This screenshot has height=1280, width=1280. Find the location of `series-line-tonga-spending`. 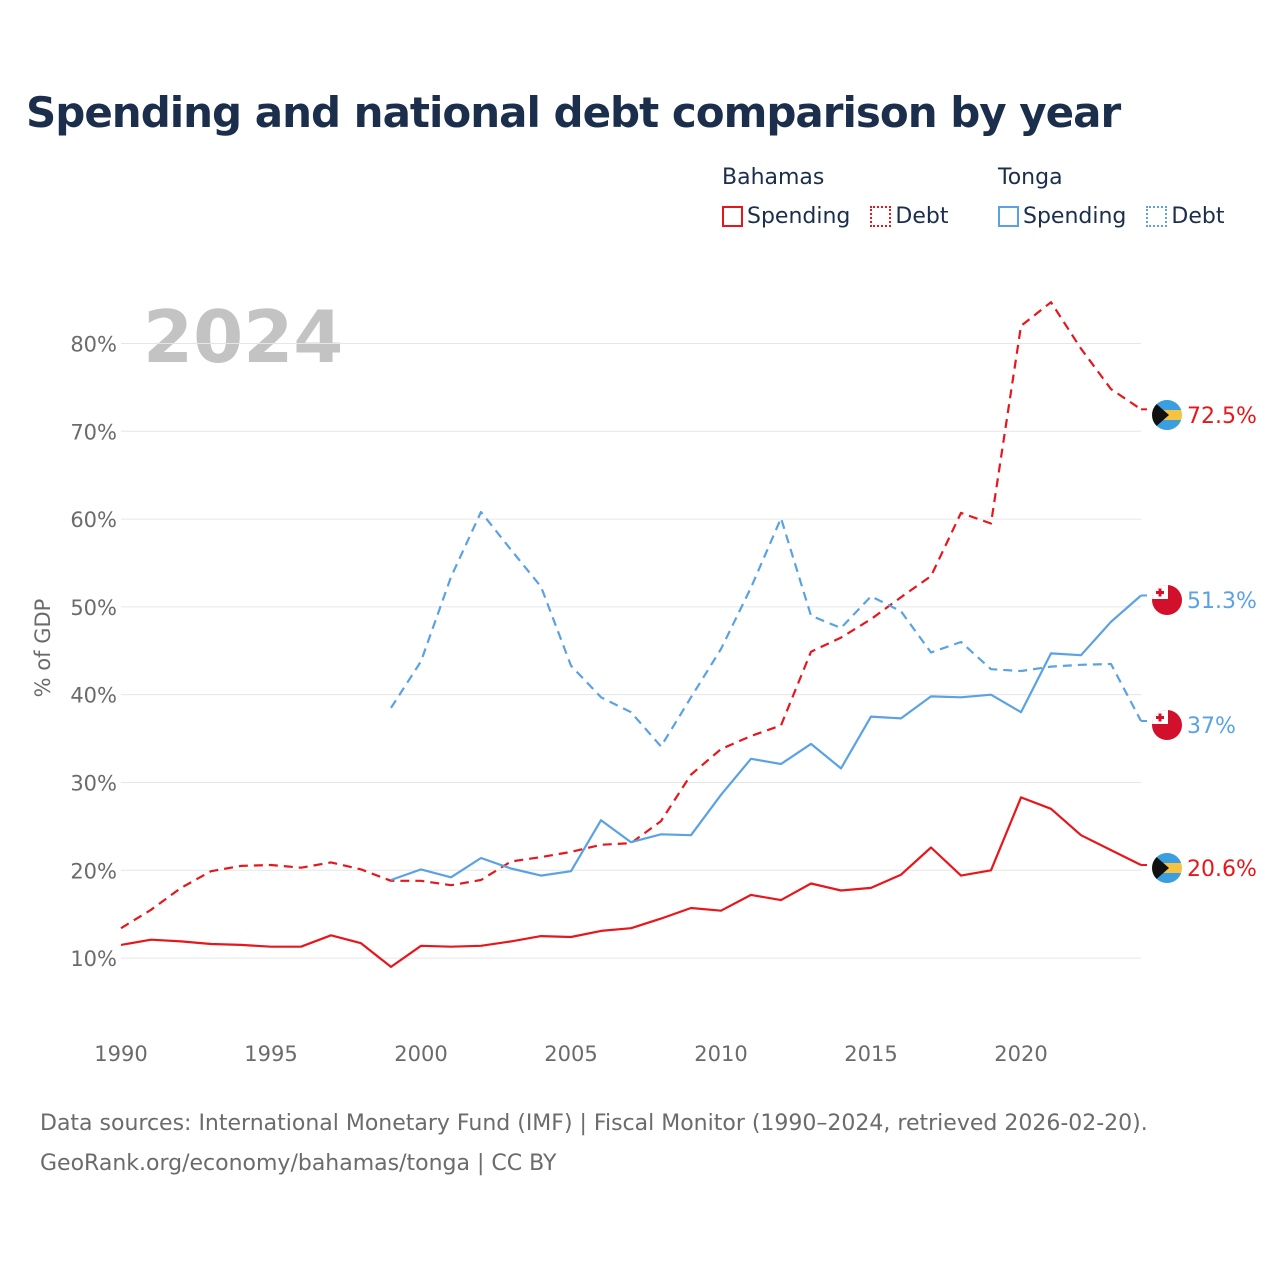

series-line-tonga-spending is located at coordinates (766, 738).